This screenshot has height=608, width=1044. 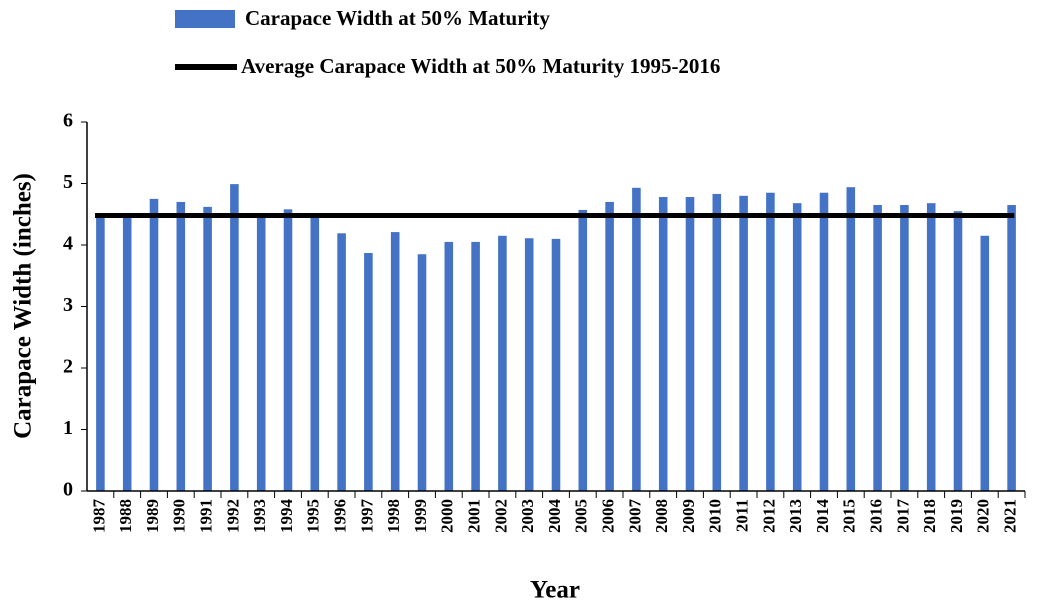 I want to click on y-tick-label: 6, so click(x=68, y=121).